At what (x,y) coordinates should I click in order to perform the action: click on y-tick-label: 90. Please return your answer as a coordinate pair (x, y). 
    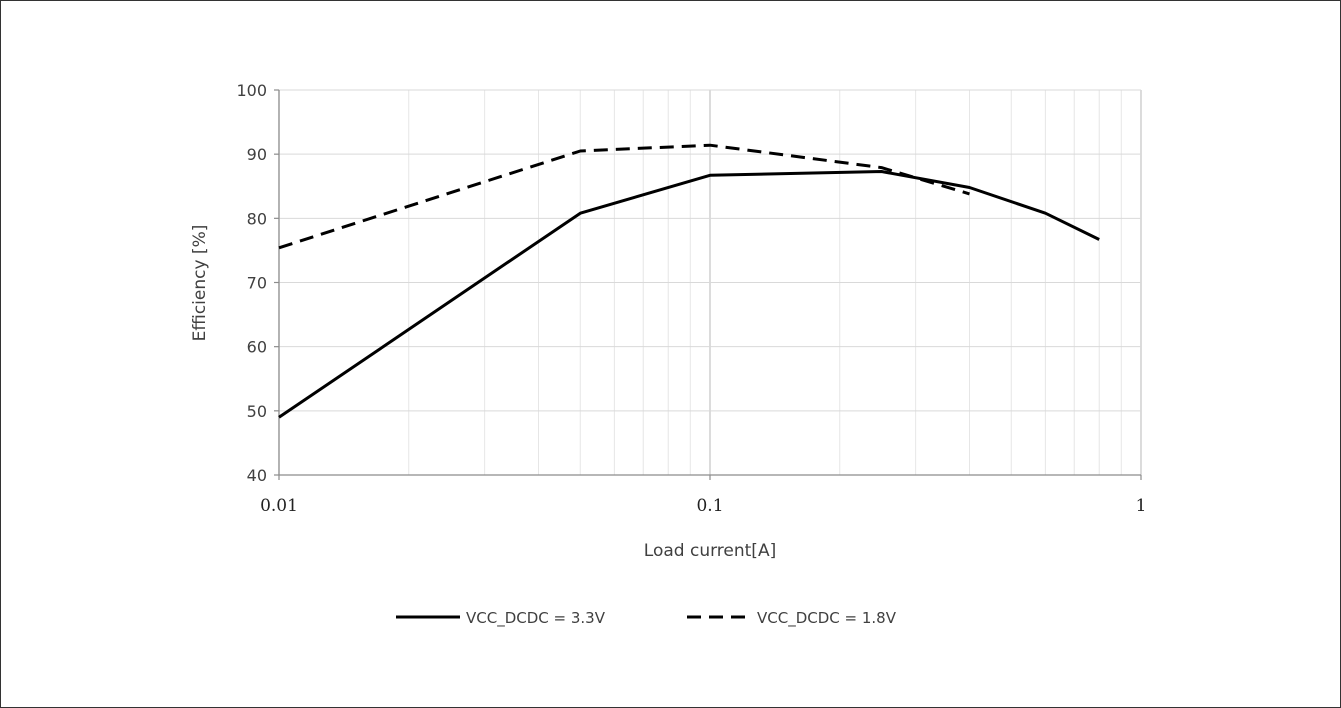
    Looking at the image, I should click on (257, 154).